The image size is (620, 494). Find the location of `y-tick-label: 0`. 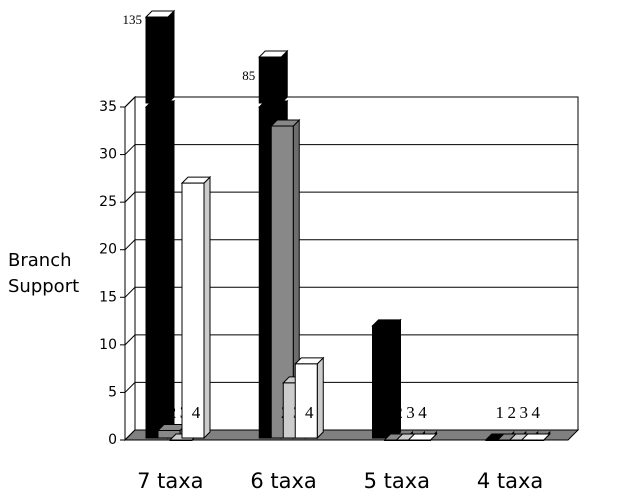

y-tick-label: 0 is located at coordinates (112, 440).